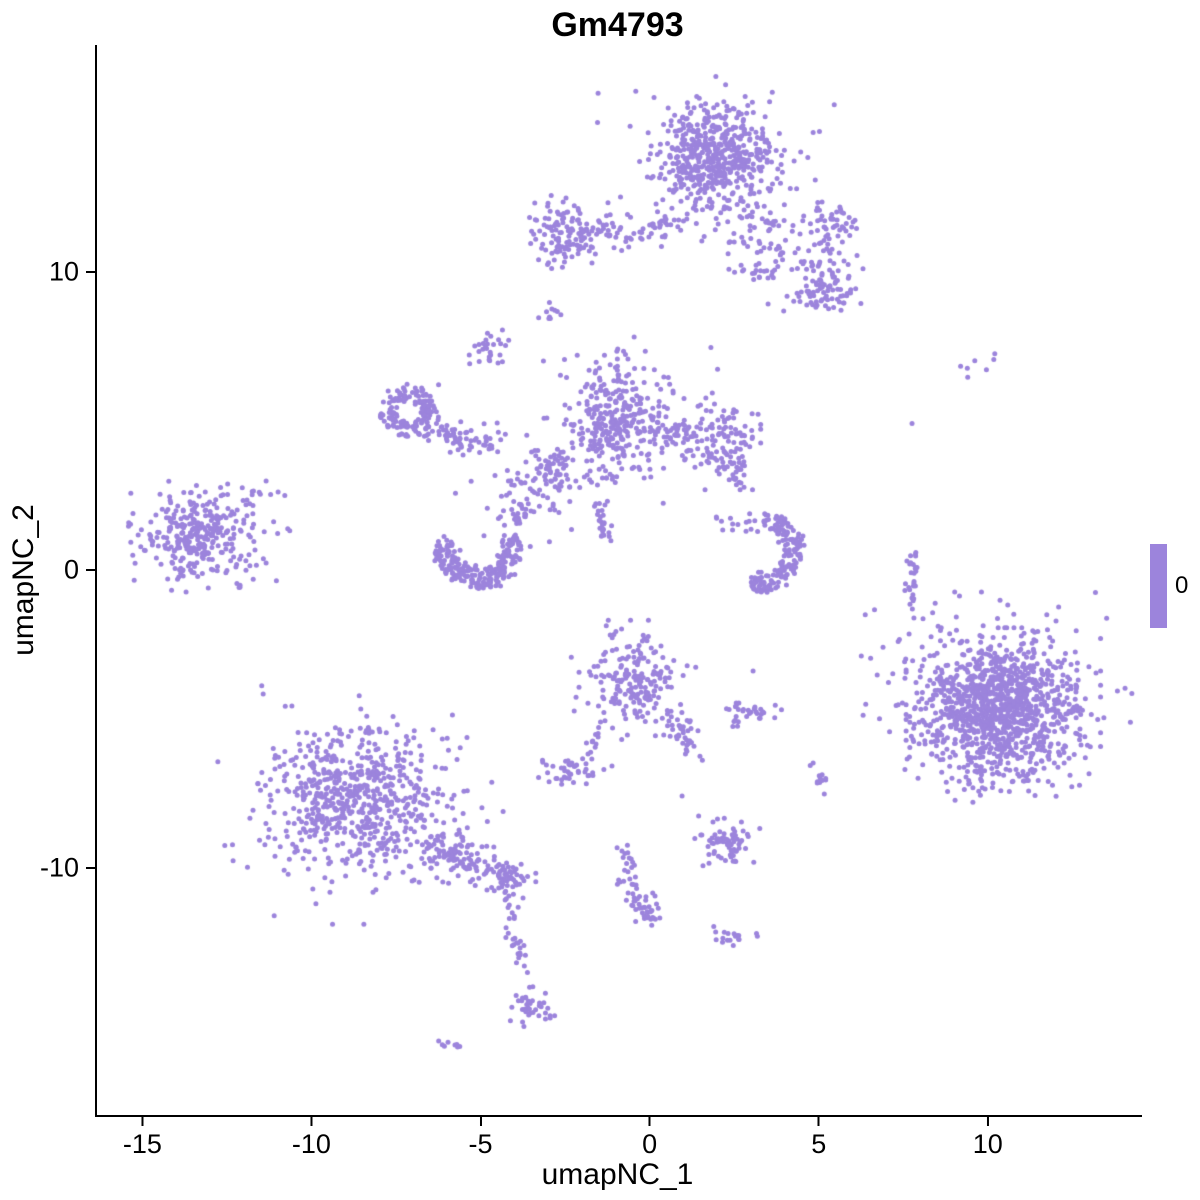 The width and height of the screenshot is (1200, 1200). I want to click on plot-title: Gm4793, so click(617, 25).